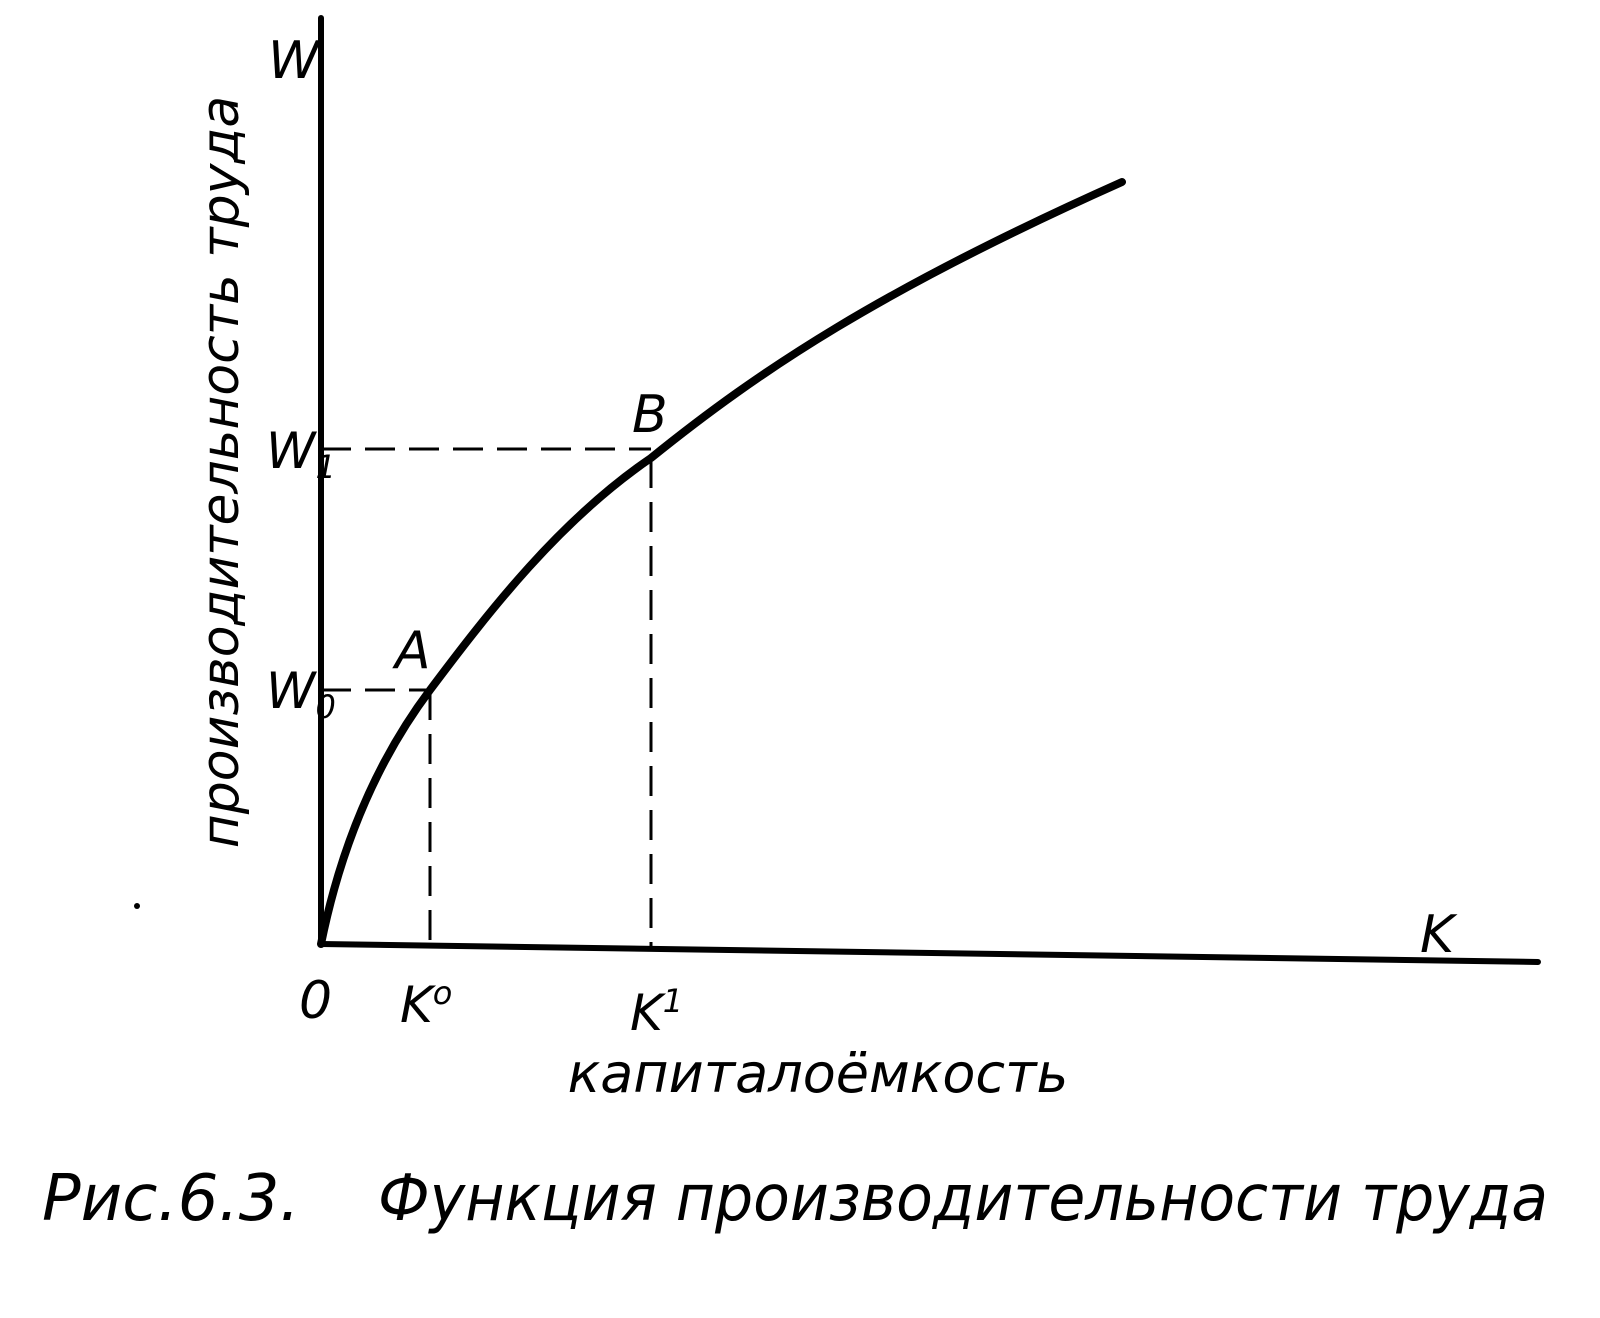  I want to click on y-axis-symbol: W, so click(295, 61).